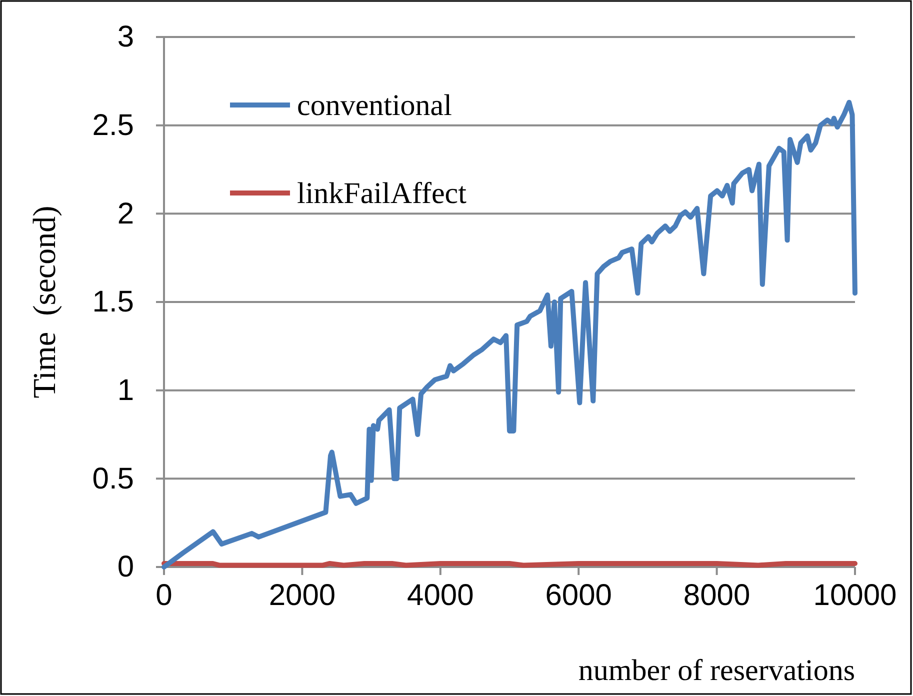 The image size is (913, 696). Describe the element at coordinates (164, 595) in the screenshot. I see `x-tick-label: 0` at that location.